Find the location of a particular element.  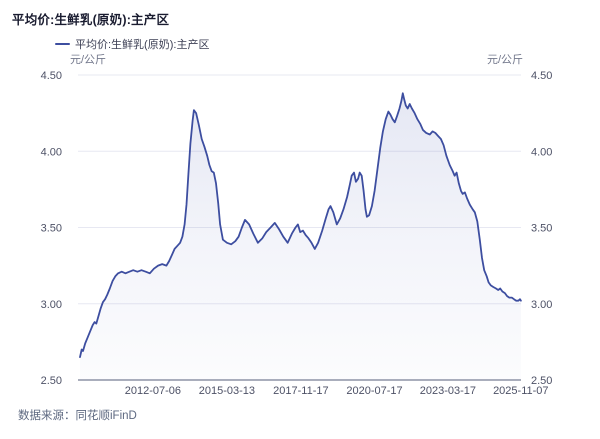

y-tick-label-left: 4.00 is located at coordinates (51, 152).